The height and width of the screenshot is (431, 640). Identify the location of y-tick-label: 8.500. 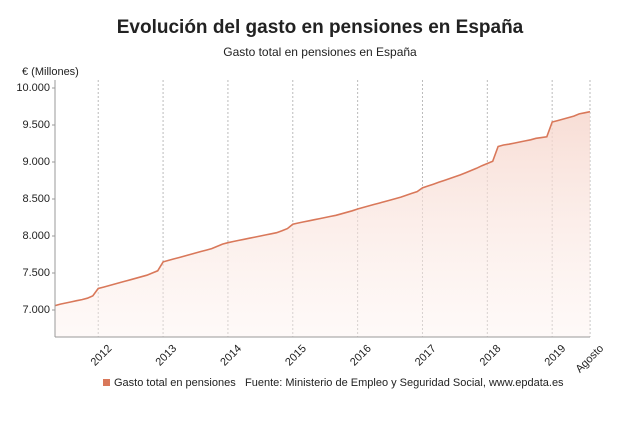
(36, 199).